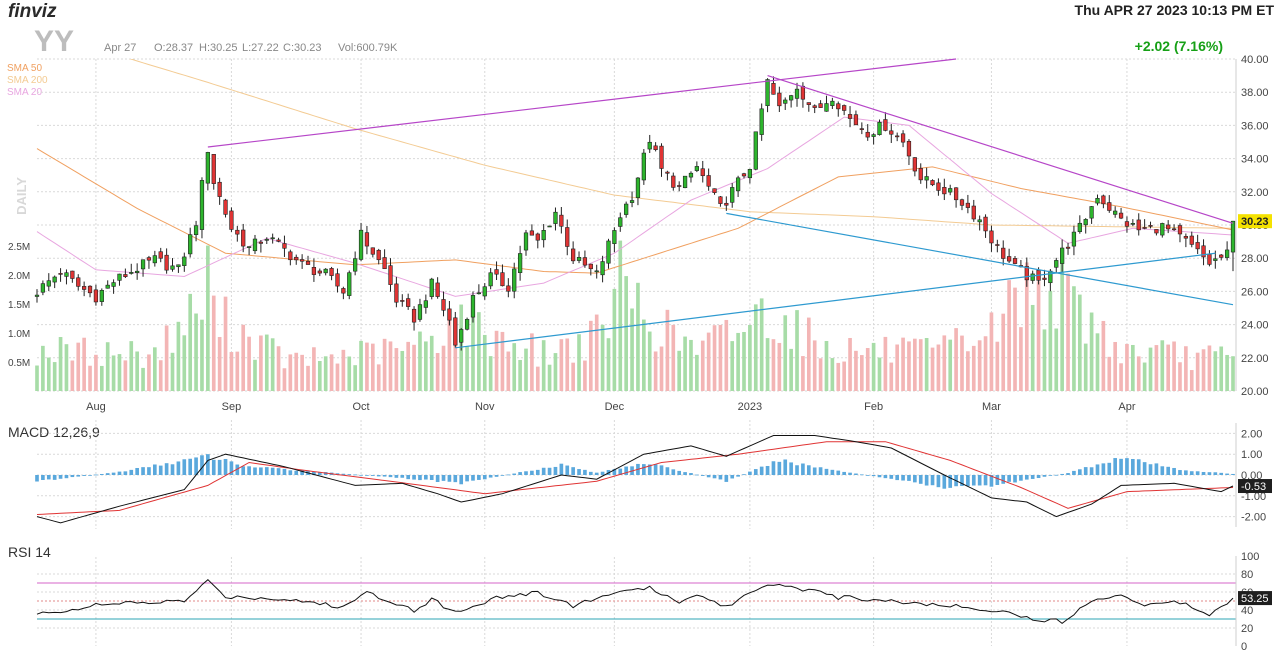 Image resolution: width=1282 pixels, height=667 pixels. Describe the element at coordinates (835, 300) in the screenshot. I see `trendline` at that location.